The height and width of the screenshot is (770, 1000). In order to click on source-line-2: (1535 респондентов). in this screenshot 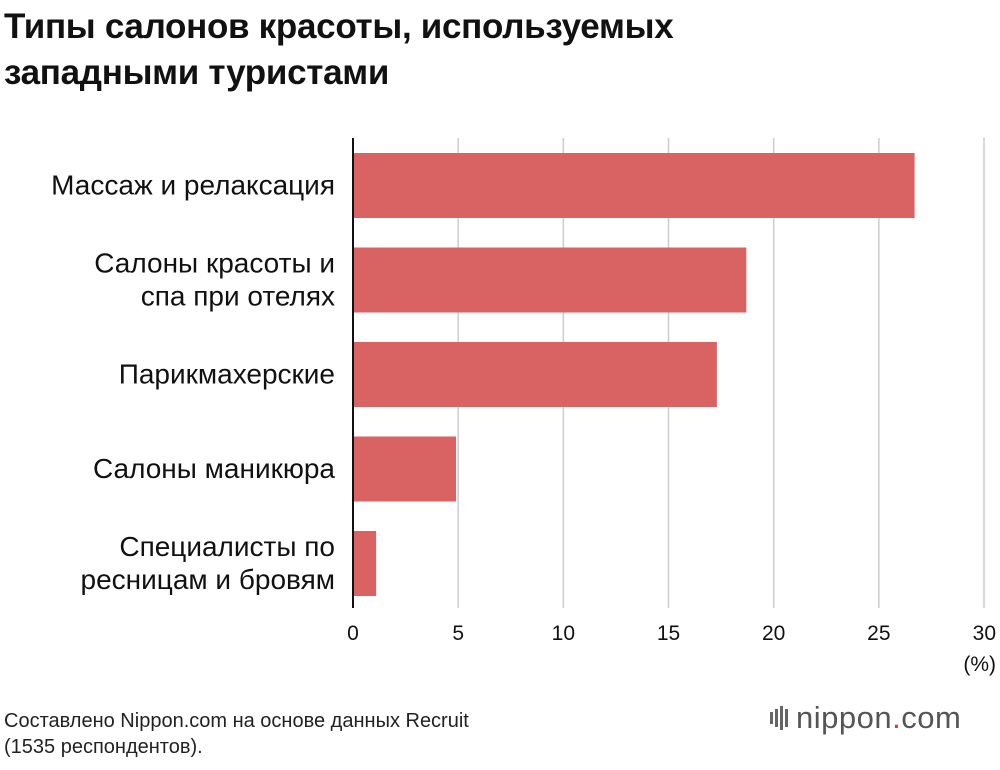, I will do `click(103, 747)`.